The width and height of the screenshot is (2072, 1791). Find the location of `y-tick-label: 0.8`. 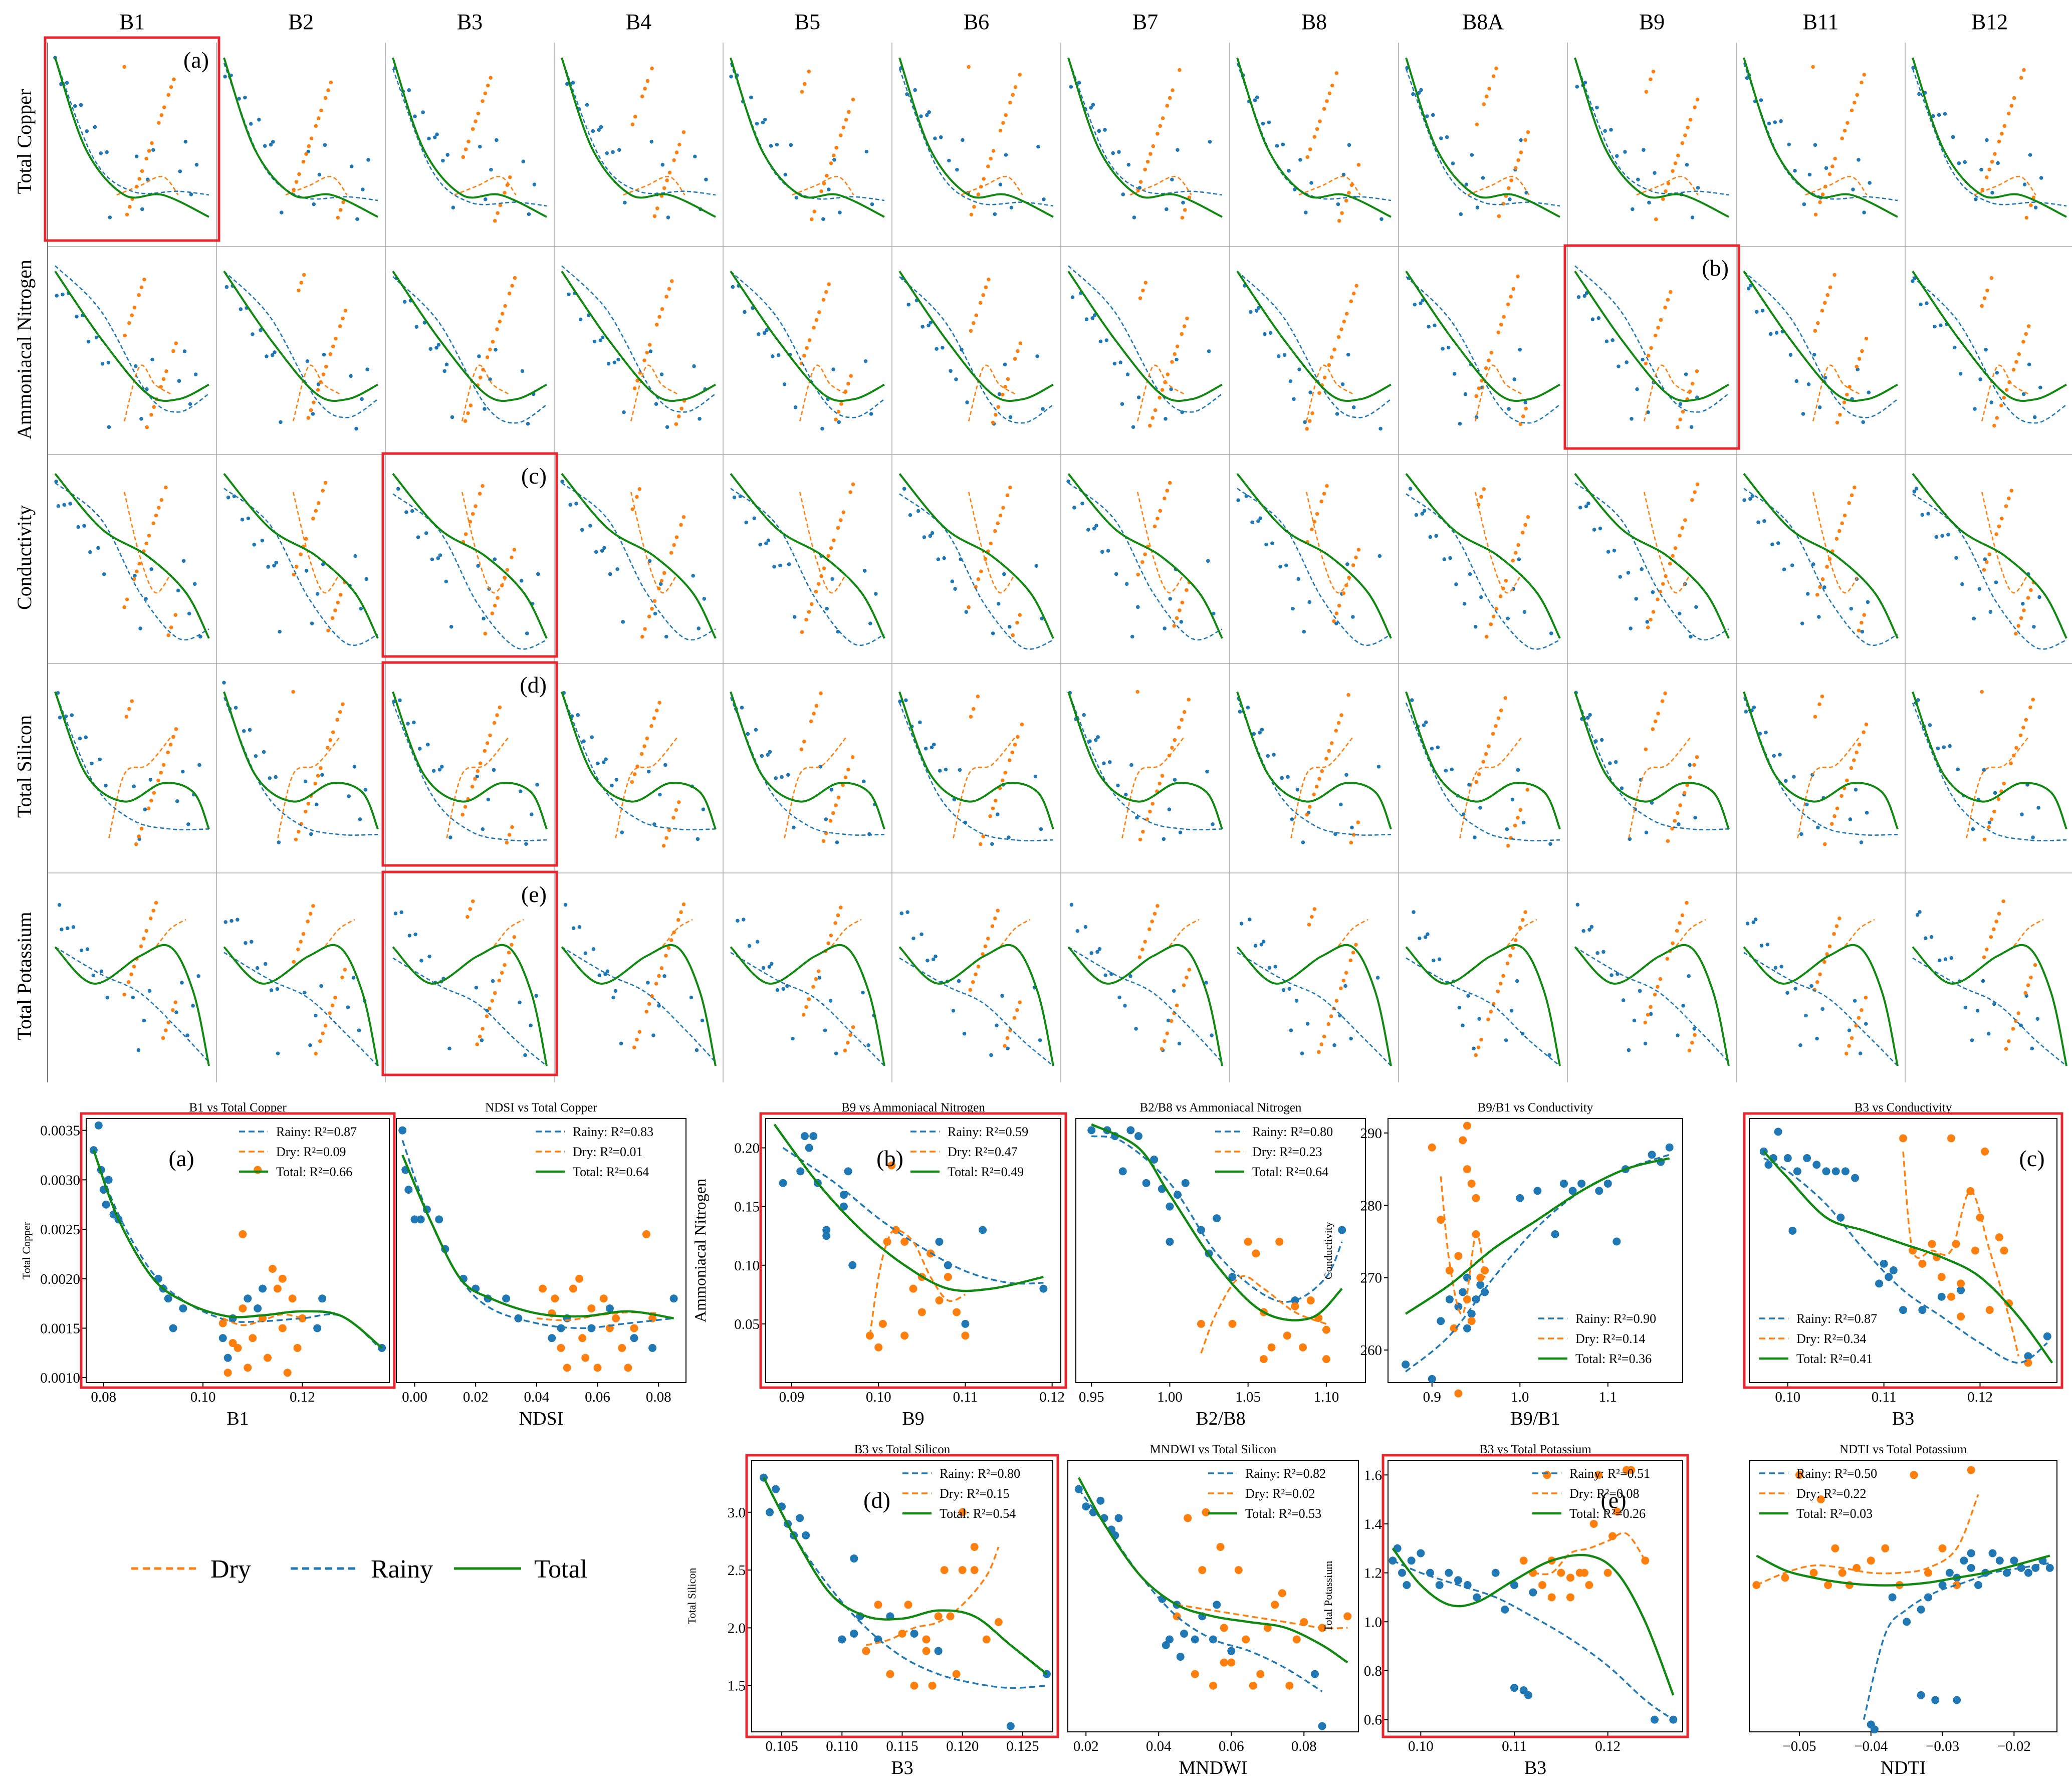

y-tick-label: 0.8 is located at coordinates (1373, 1671).